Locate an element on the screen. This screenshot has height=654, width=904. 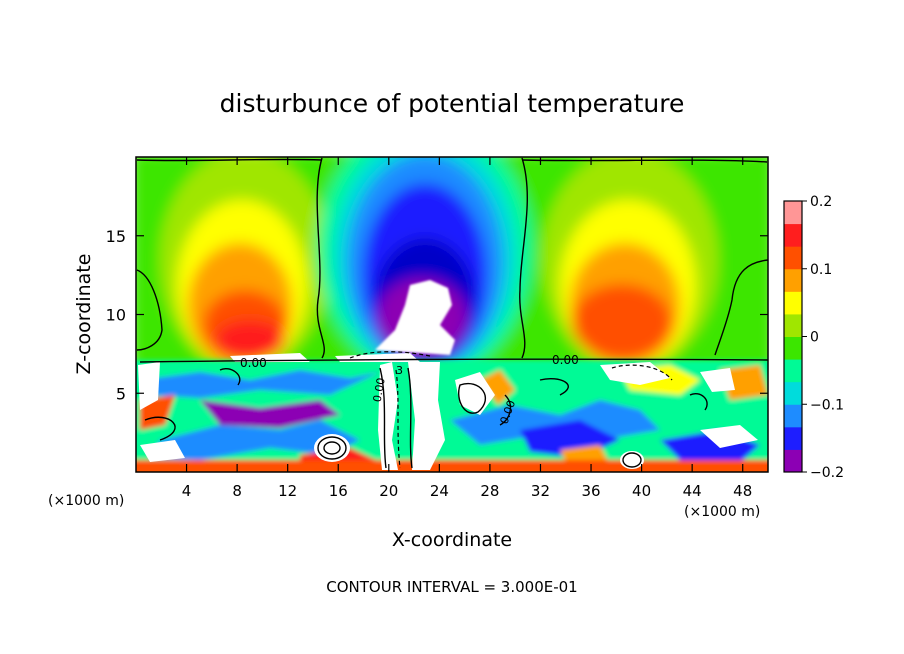
x-tick-label: 16 is located at coordinates (338, 491).